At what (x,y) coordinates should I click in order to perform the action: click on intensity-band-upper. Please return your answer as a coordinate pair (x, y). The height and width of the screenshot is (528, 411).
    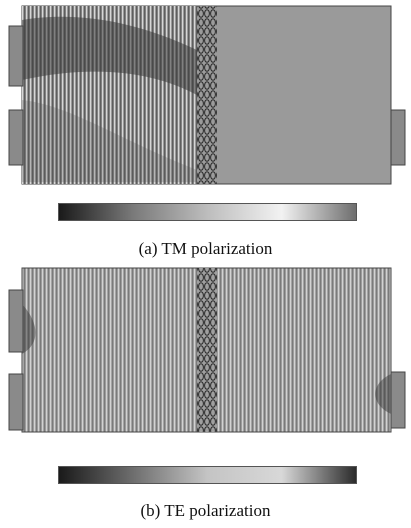
    Looking at the image, I should click on (109, 56).